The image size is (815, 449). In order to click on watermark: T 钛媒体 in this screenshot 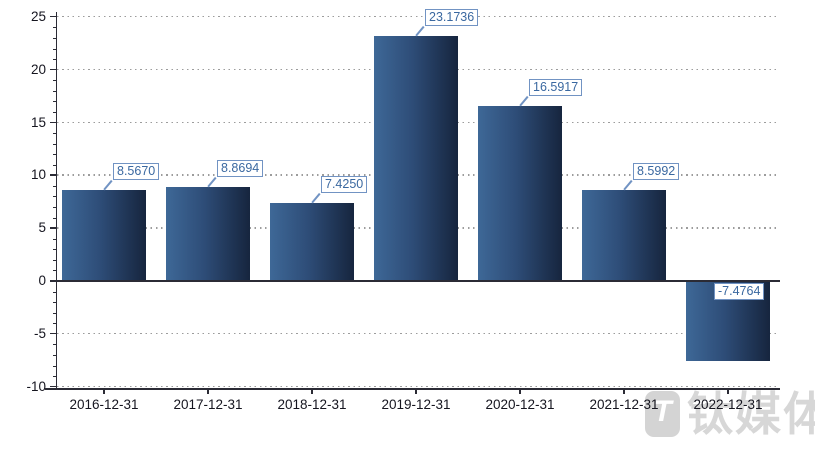, I will do `click(730, 414)`.